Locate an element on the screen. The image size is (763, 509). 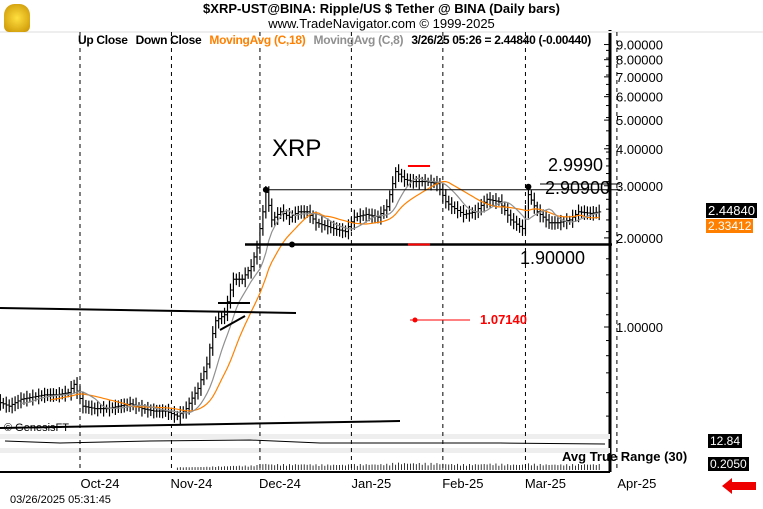
atr-value: 0.2050 is located at coordinates (728, 464).